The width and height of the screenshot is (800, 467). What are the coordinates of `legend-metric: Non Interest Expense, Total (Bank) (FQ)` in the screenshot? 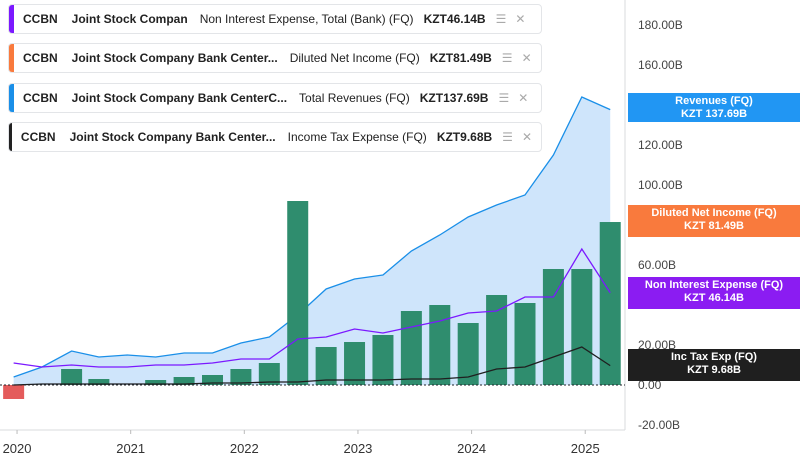 It's located at (306, 19).